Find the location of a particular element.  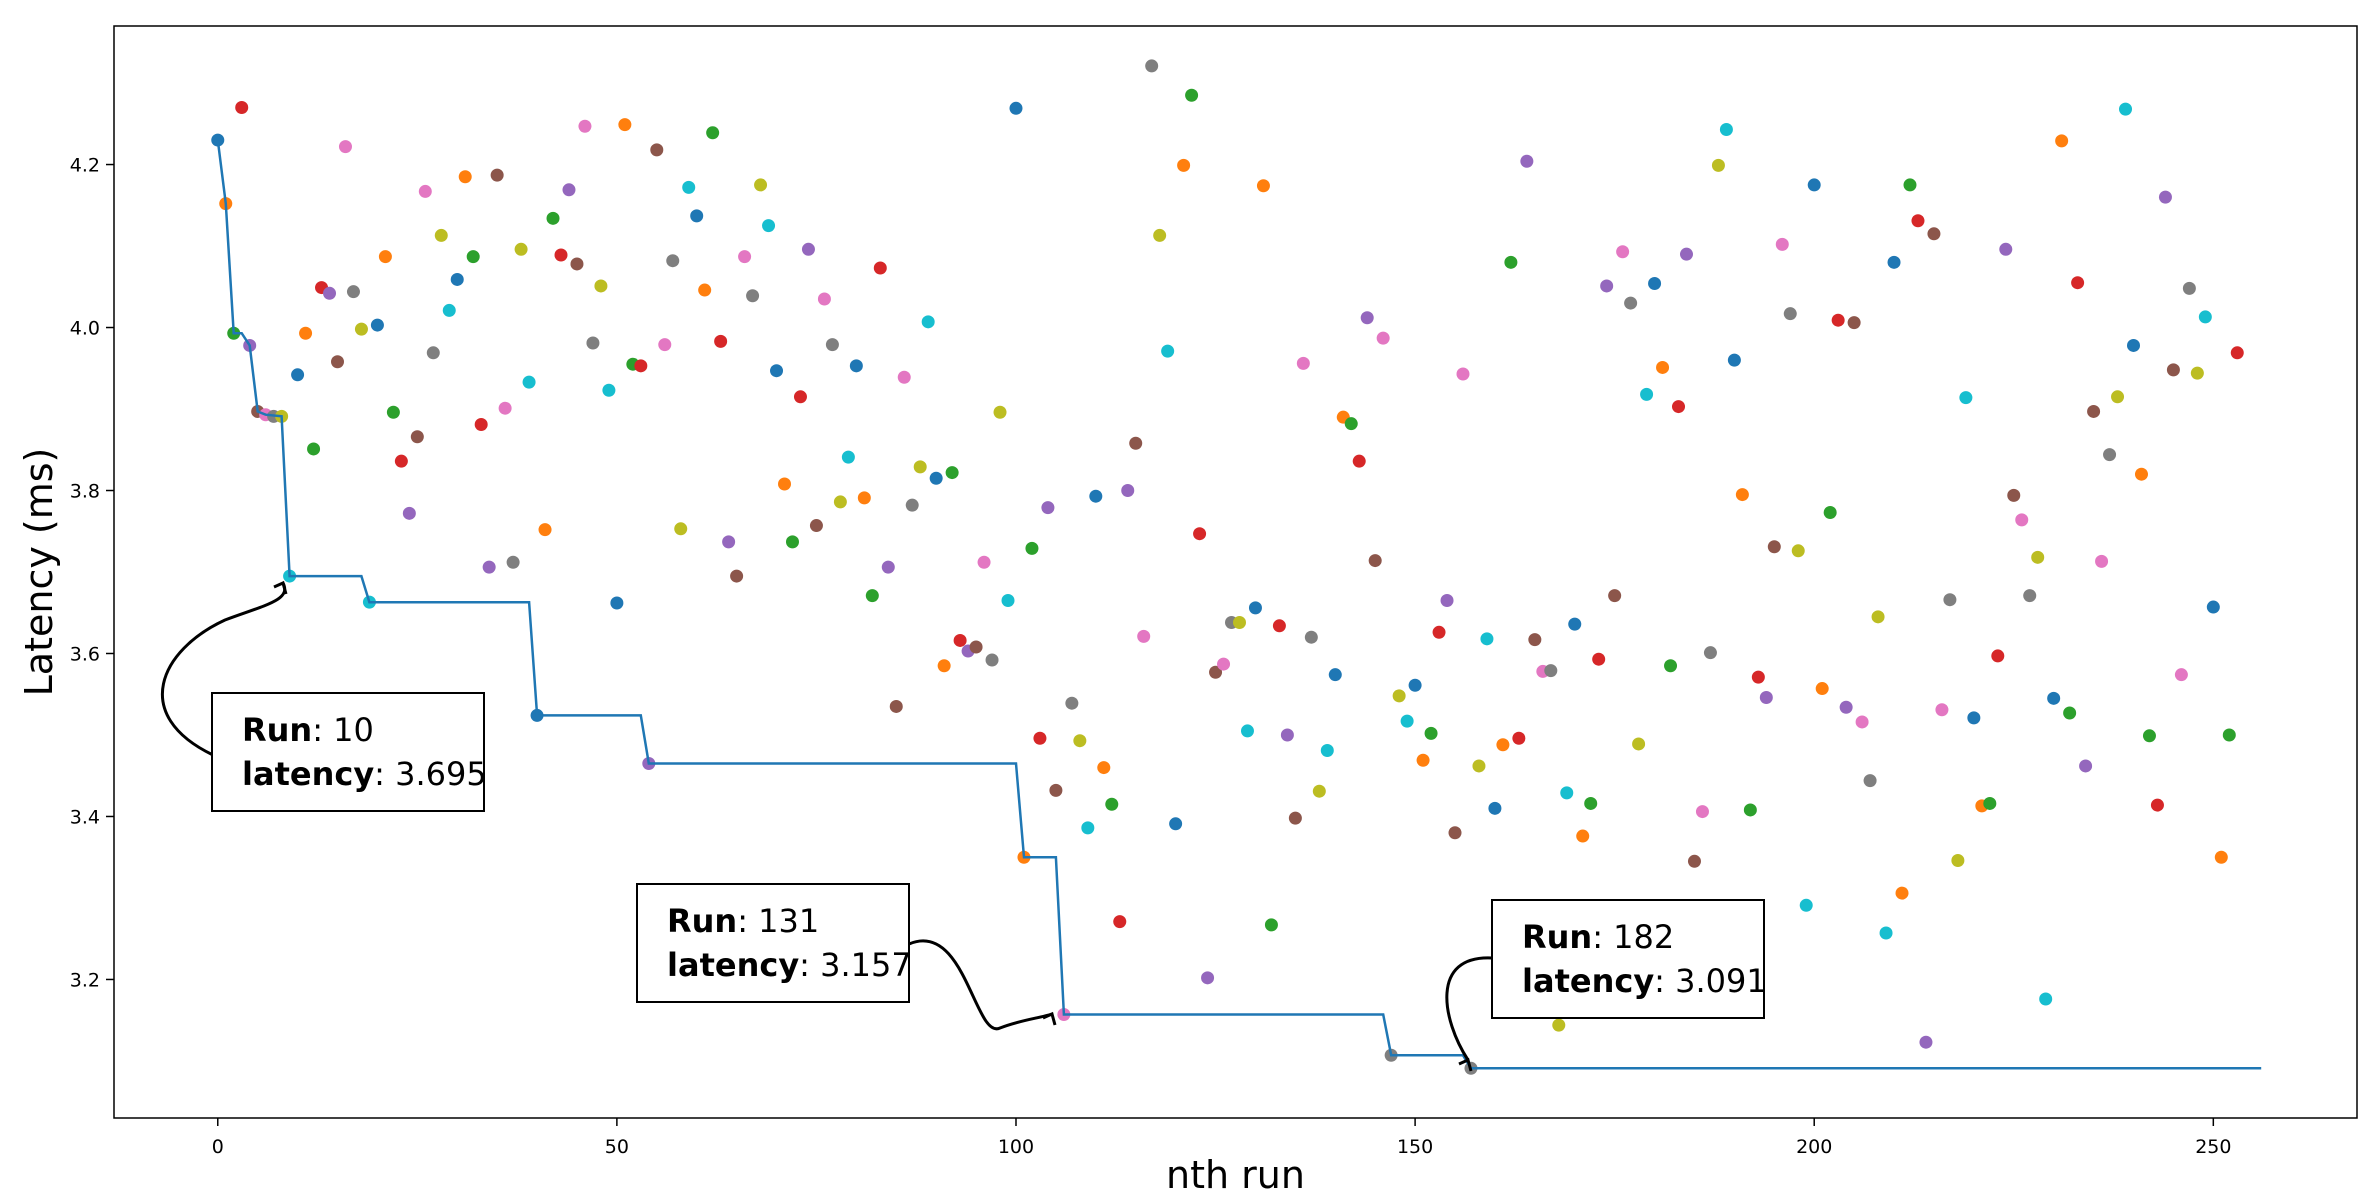

y-tick-label: 3.2 is located at coordinates (85, 980).